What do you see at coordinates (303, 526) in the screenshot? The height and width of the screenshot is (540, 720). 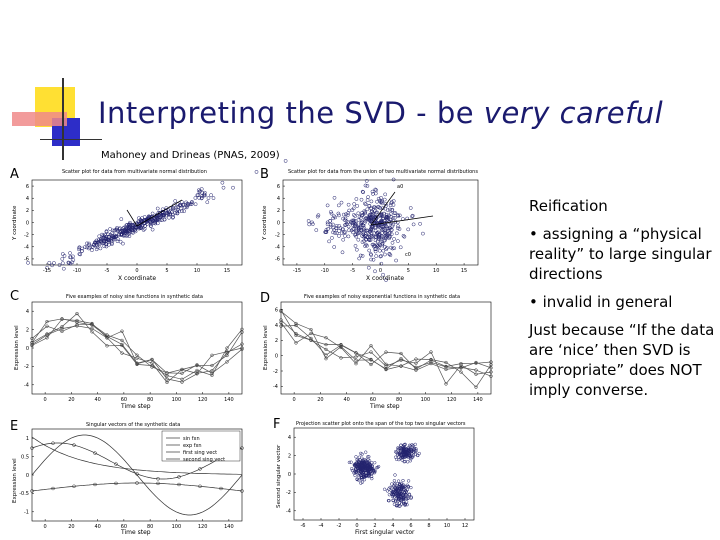 I see `xtick-label: -6` at bounding box center [303, 526].